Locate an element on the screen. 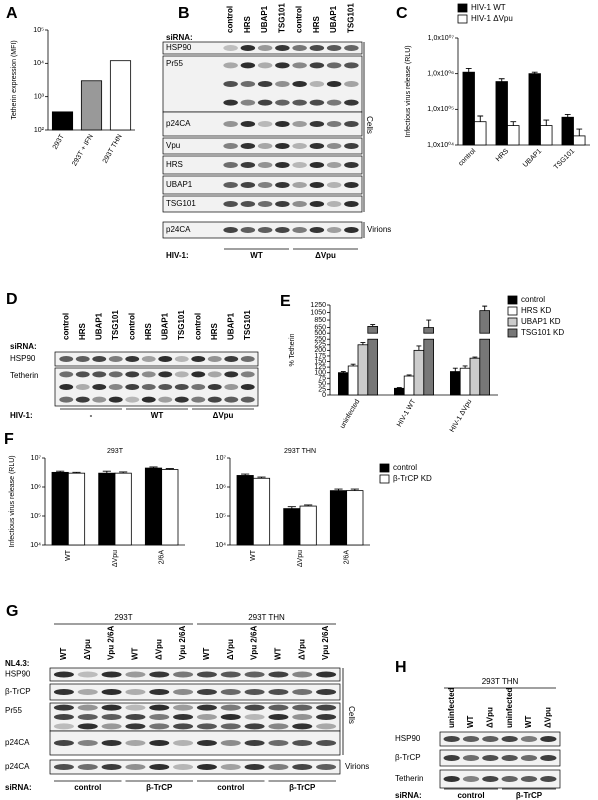  lane-label: Vpu 2/6A is located at coordinates (254, 643).